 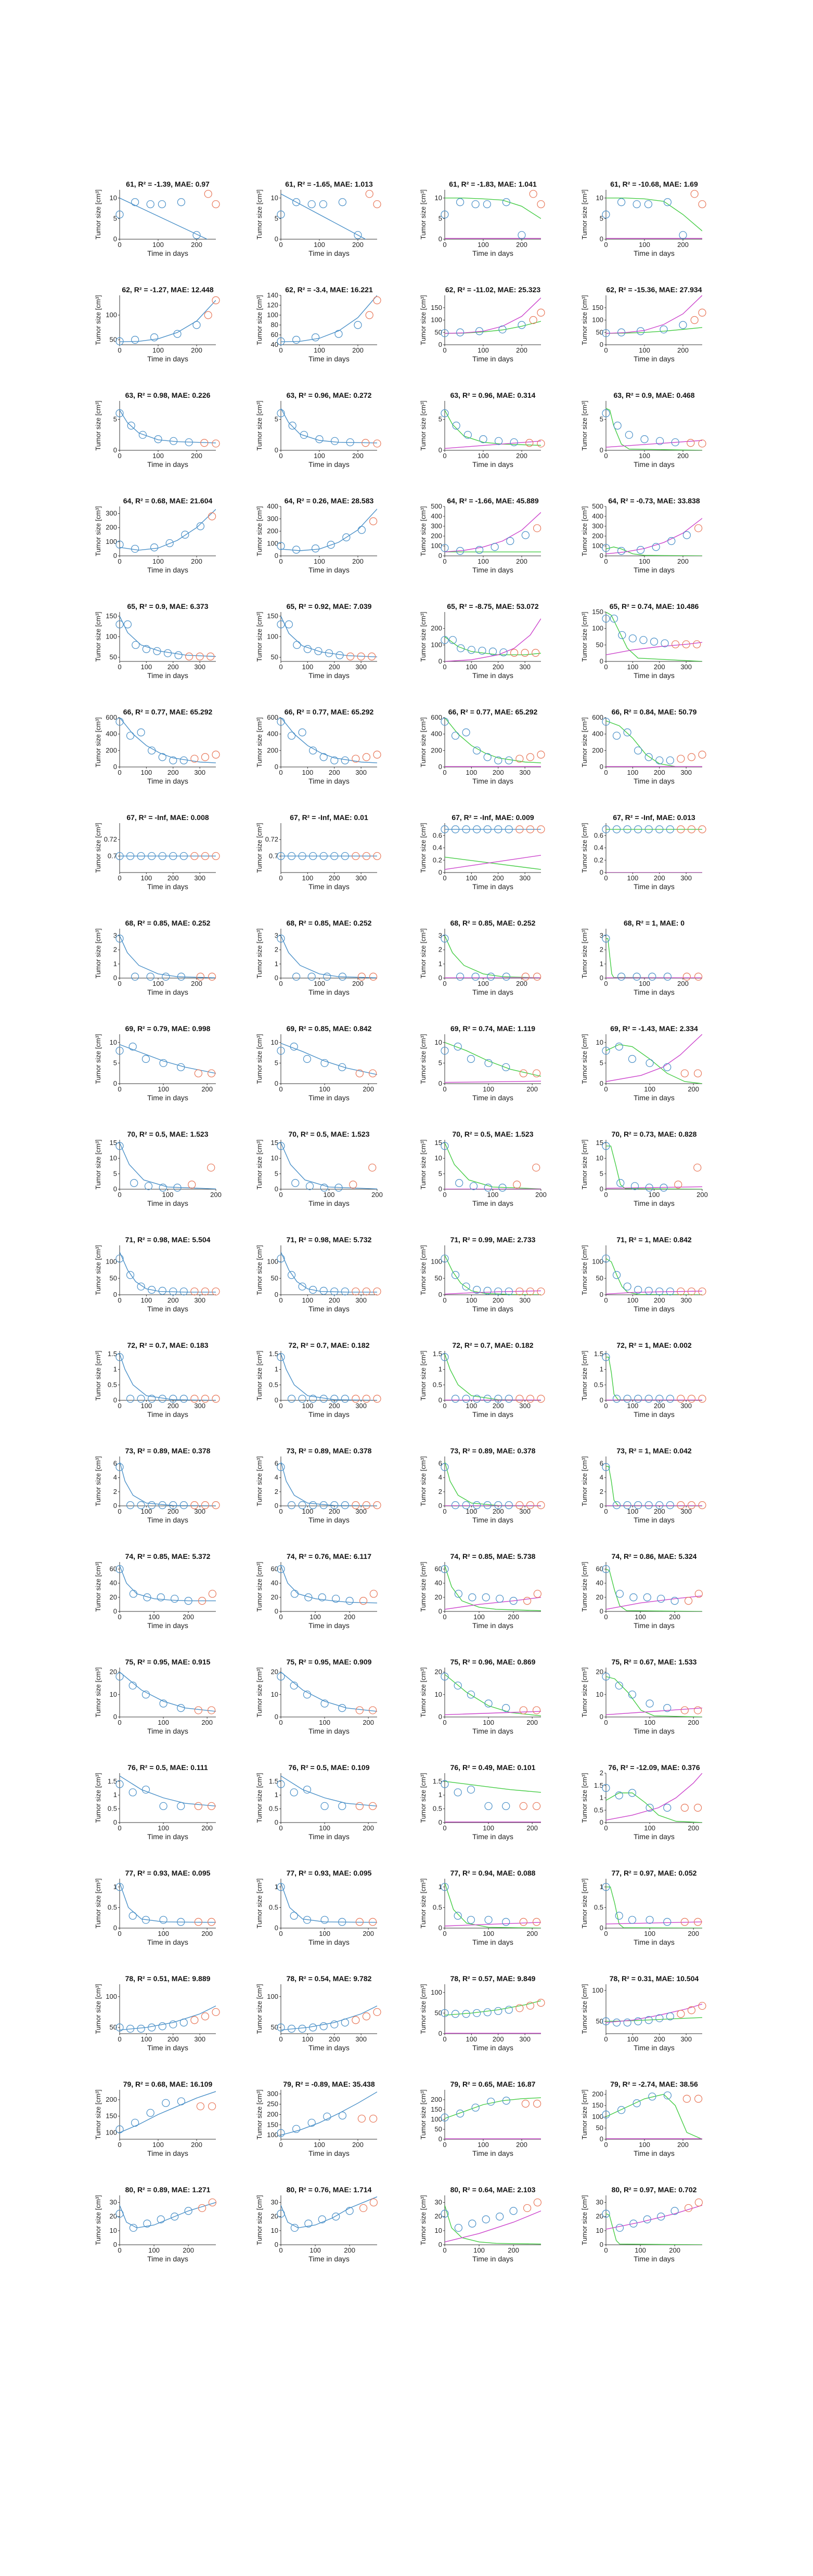 What do you see at coordinates (654, 1345) in the screenshot?
I see `subplot-title: 72, R² = 1, MAE: 0.002` at bounding box center [654, 1345].